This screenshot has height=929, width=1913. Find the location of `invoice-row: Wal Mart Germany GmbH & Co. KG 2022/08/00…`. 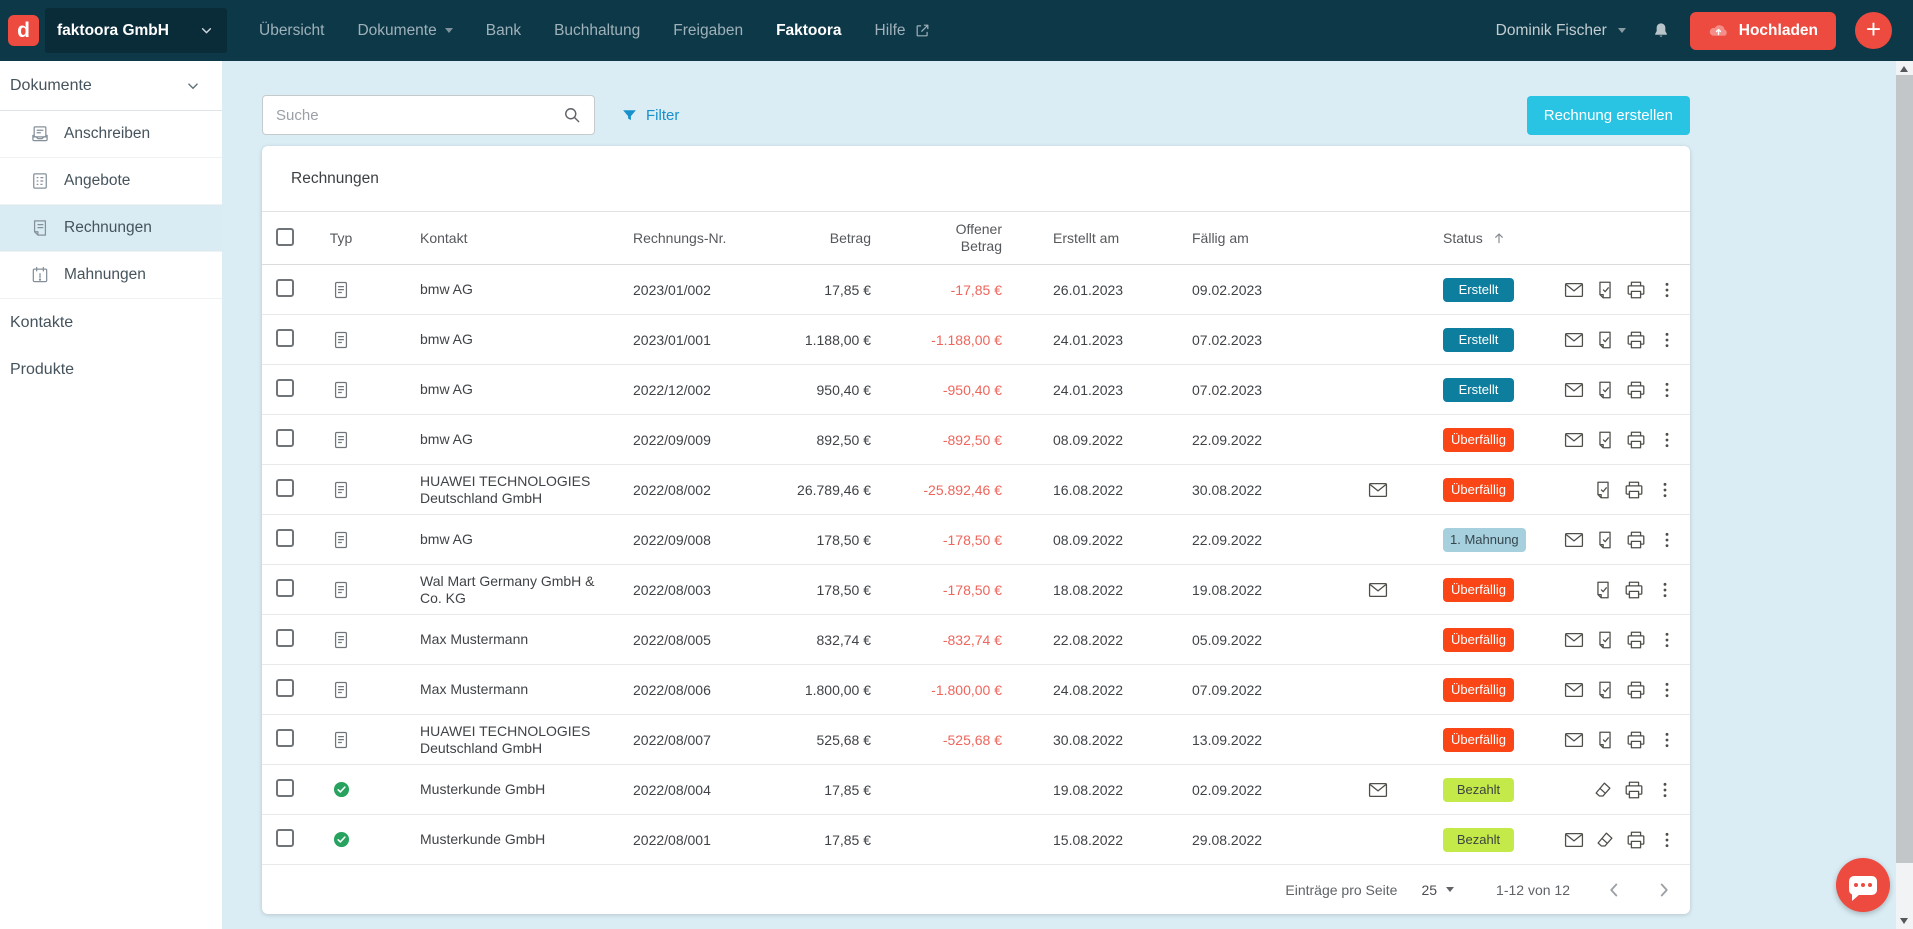

invoice-row: Wal Mart Germany GmbH & Co. KG 2022/08/00… is located at coordinates (976, 590).